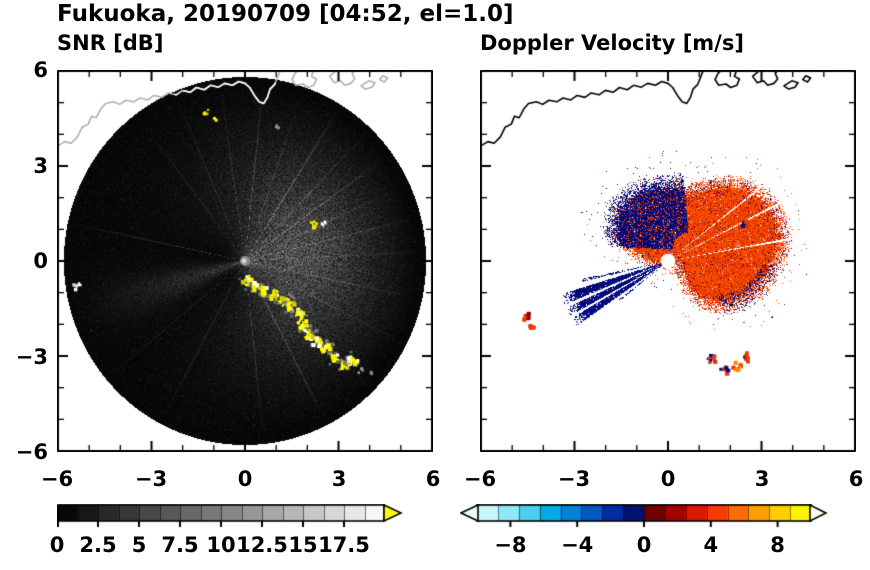 The image size is (870, 570). What do you see at coordinates (711, 545) in the screenshot?
I see `velocity-colorbar-tick-label: 4` at bounding box center [711, 545].